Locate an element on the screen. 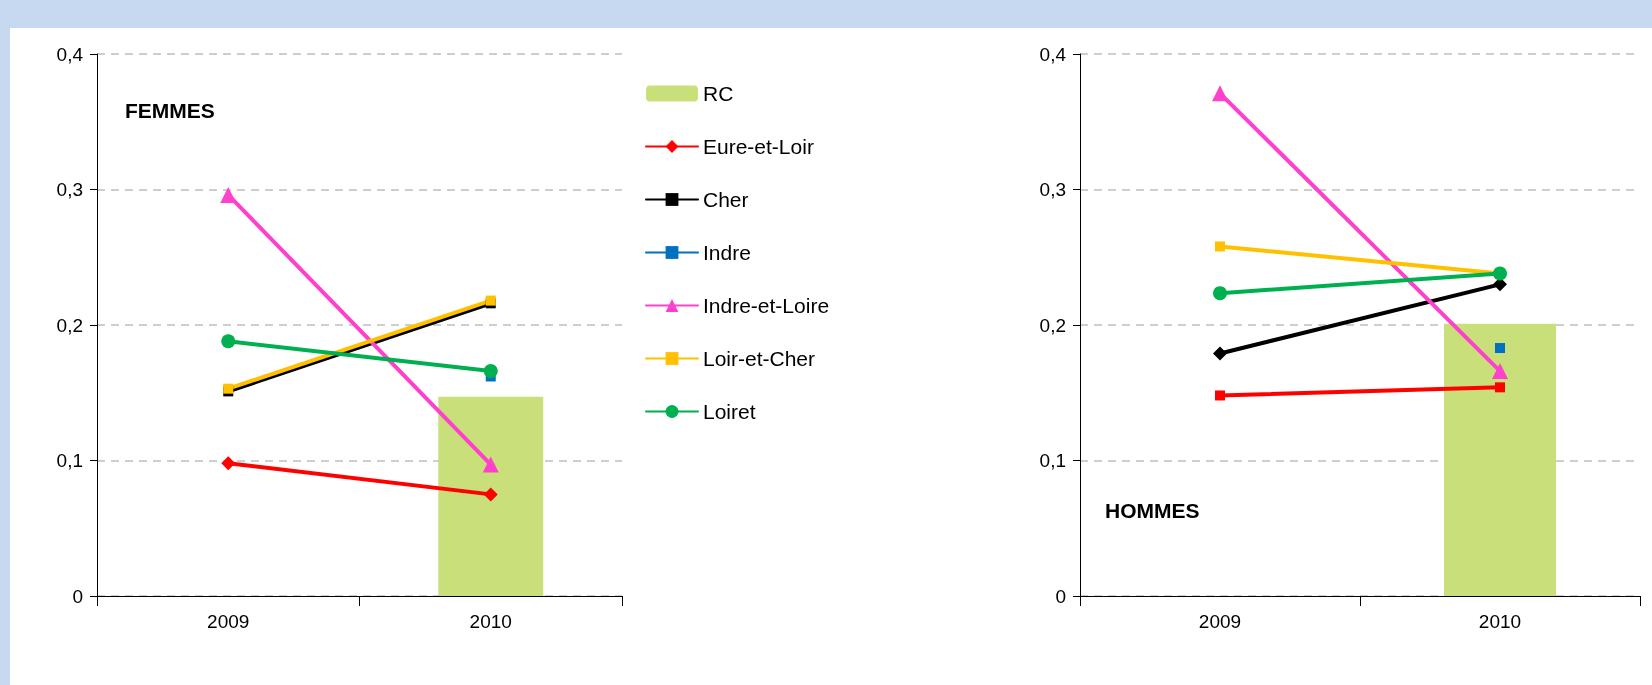 The image size is (1652, 685). legend-label: Loir-et-Cher is located at coordinates (759, 358).